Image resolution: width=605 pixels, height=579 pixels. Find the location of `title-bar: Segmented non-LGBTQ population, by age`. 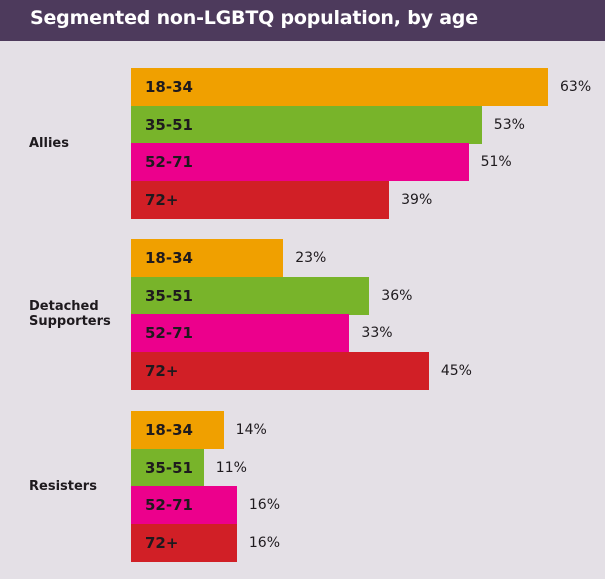

title-bar: Segmented non-LGBTQ population, by age is located at coordinates (302, 20).